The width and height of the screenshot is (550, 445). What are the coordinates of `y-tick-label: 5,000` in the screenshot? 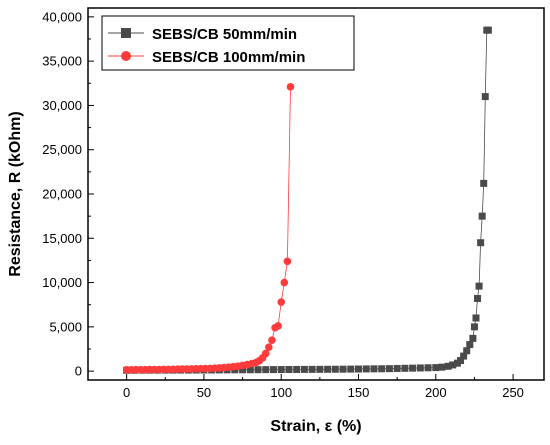 It's located at (65, 326).